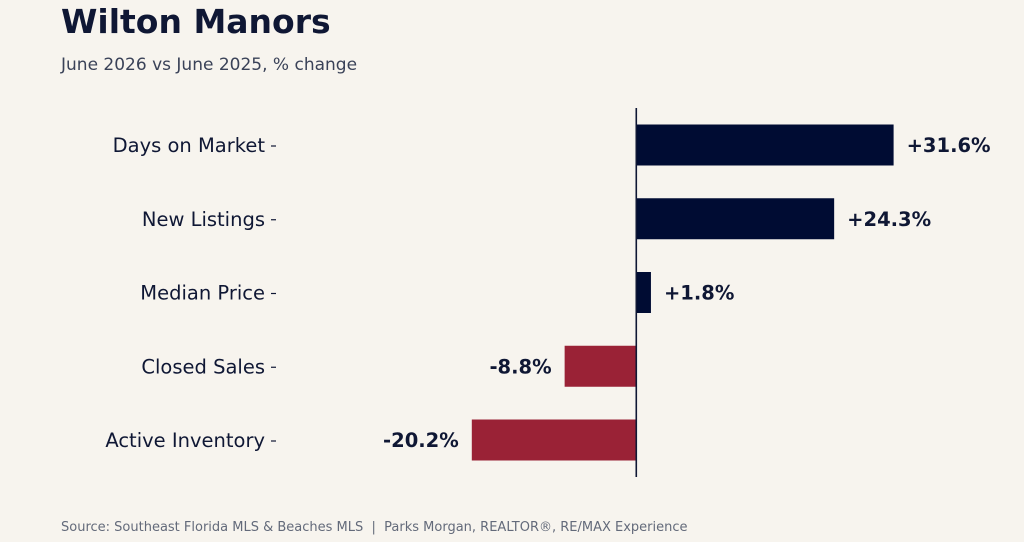 The image size is (1024, 542). I want to click on bar-days-on-market, so click(765, 145).